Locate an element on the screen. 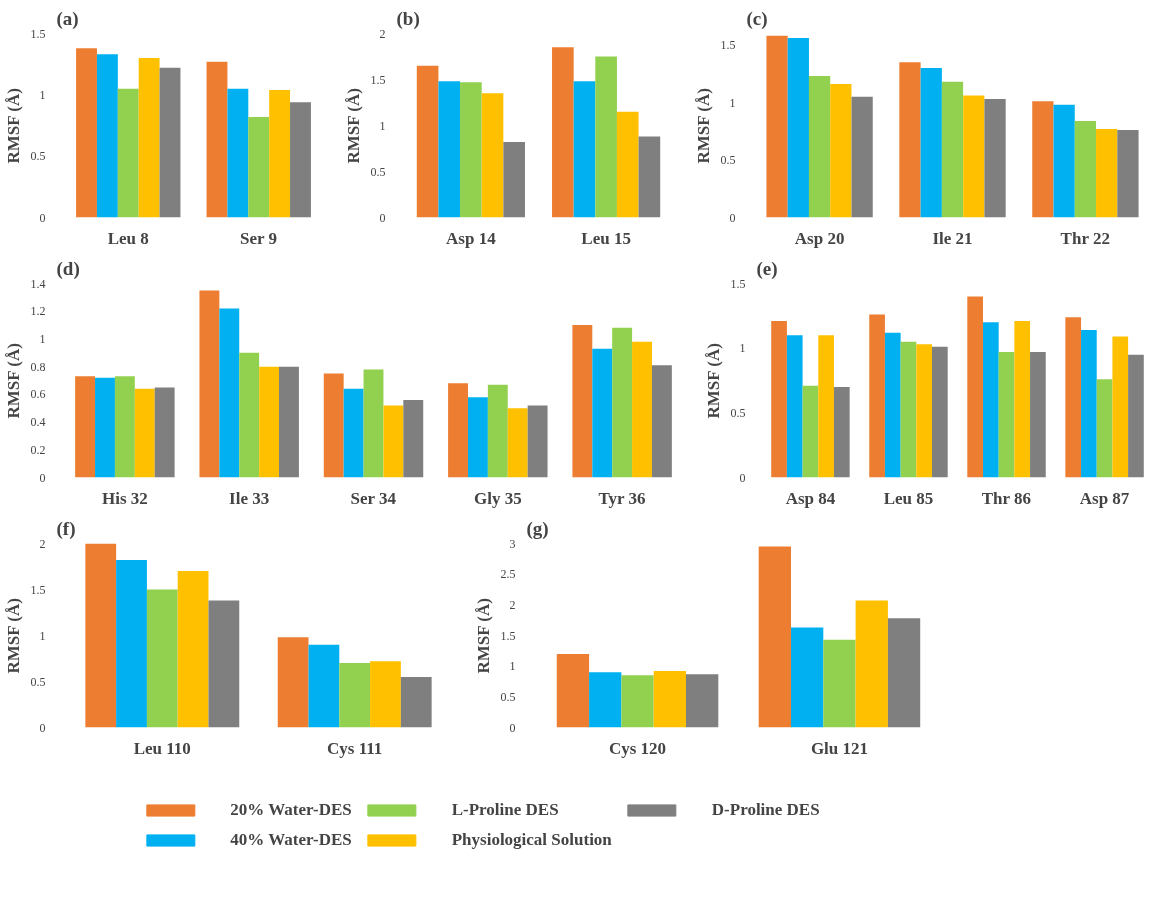 This screenshot has height=900, width=1168. x-tick-label: Cys 120 is located at coordinates (637, 748).